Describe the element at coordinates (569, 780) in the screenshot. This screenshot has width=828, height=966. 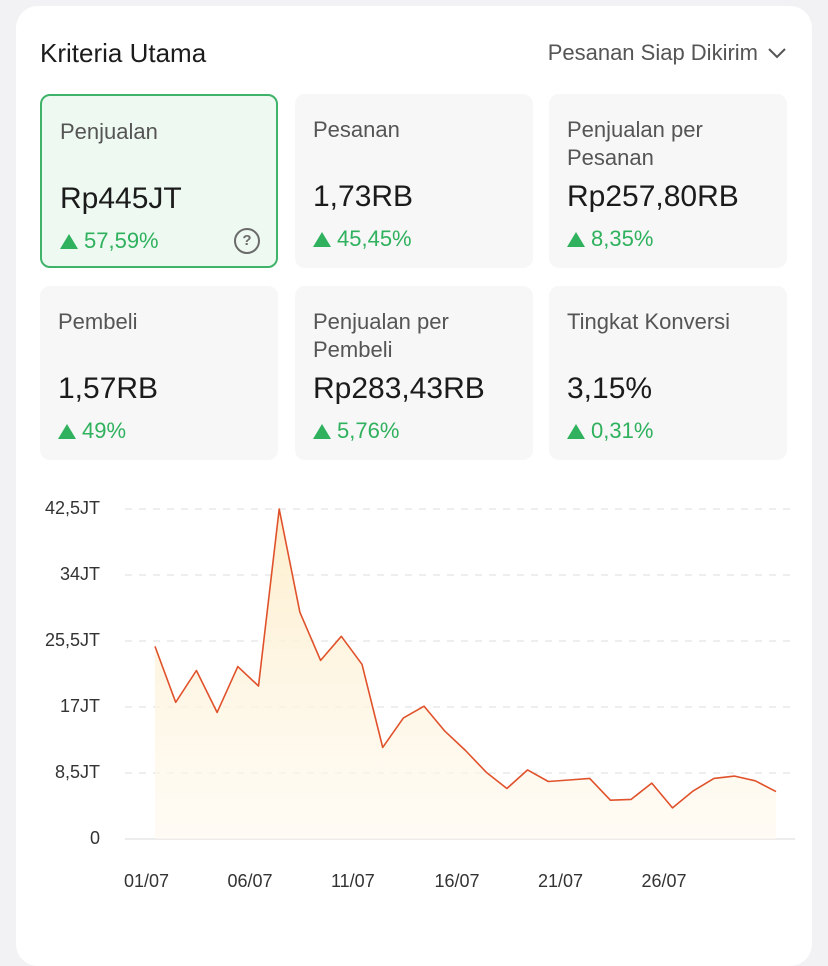
I see `data-point-21/07` at that location.